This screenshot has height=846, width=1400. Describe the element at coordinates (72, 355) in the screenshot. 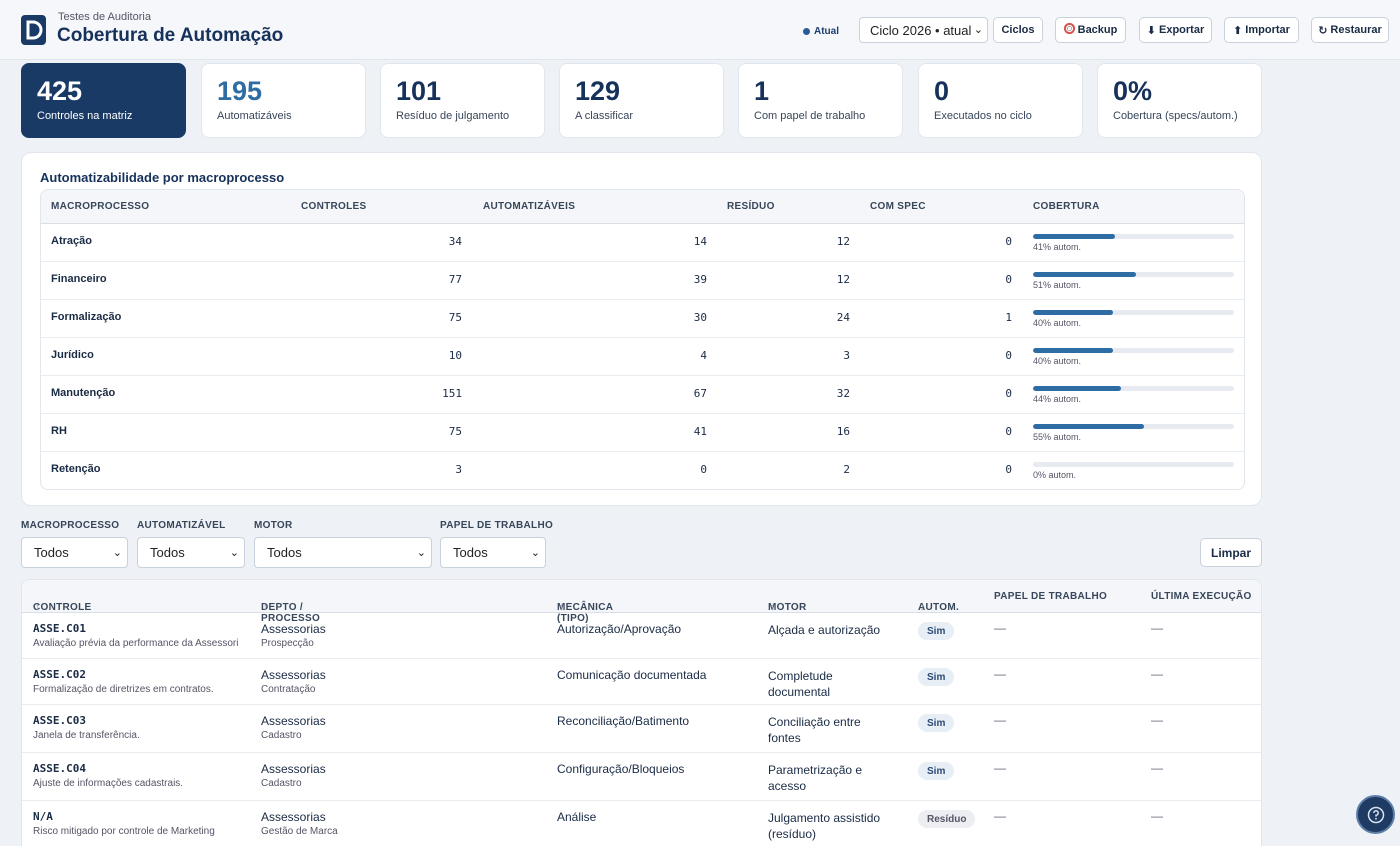

I see `macro-row-name: Jurídico` at that location.